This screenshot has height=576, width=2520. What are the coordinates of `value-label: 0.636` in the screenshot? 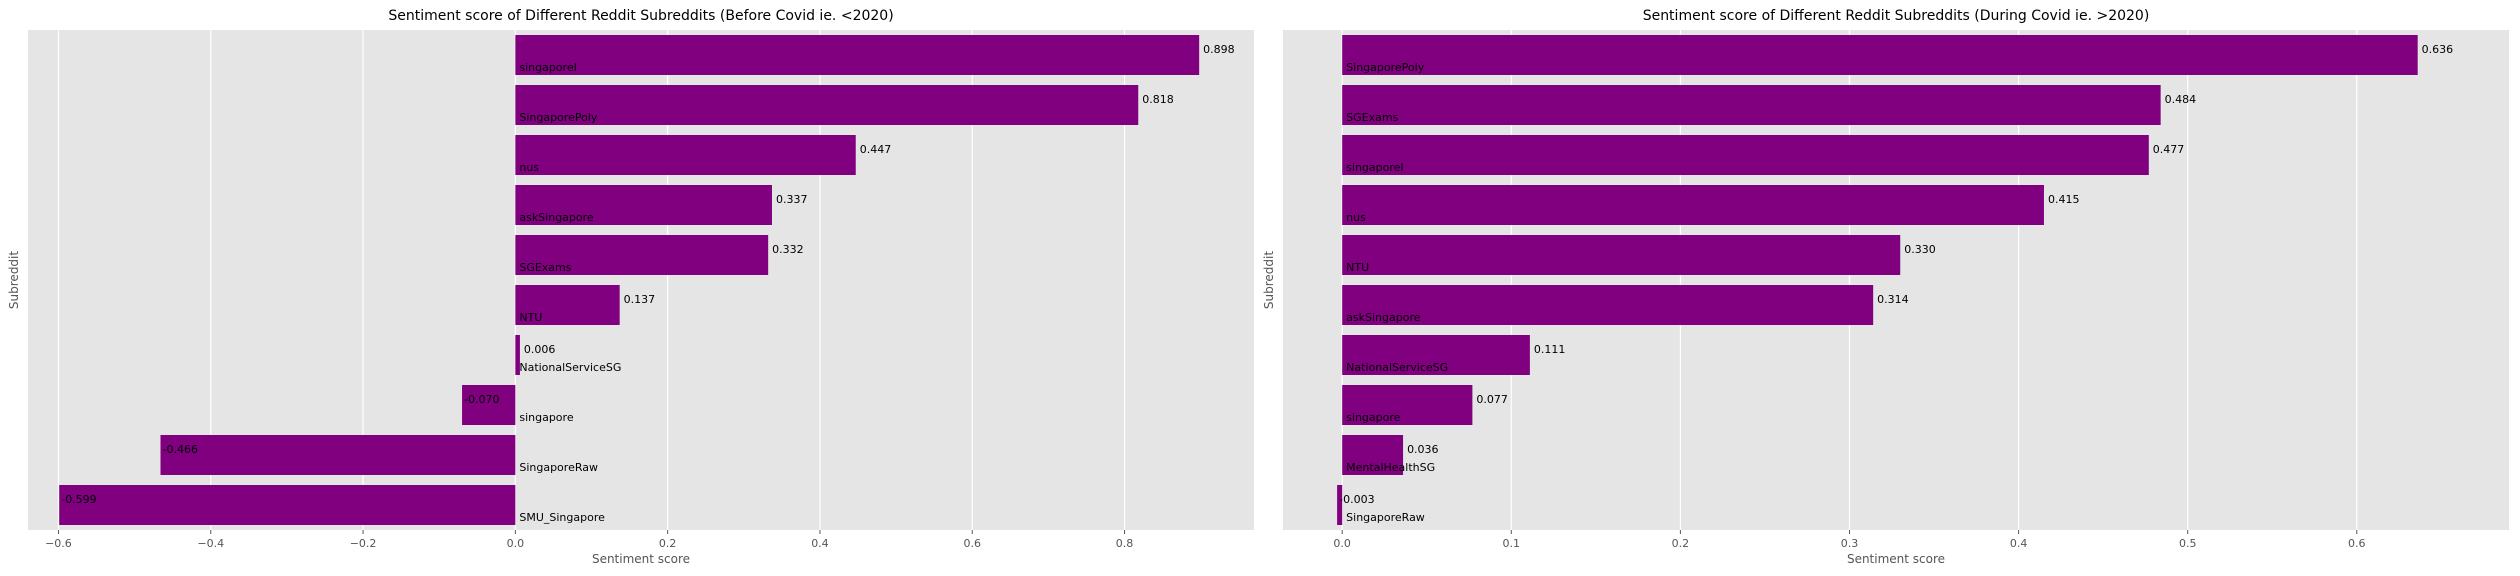 It's located at (2438, 49).